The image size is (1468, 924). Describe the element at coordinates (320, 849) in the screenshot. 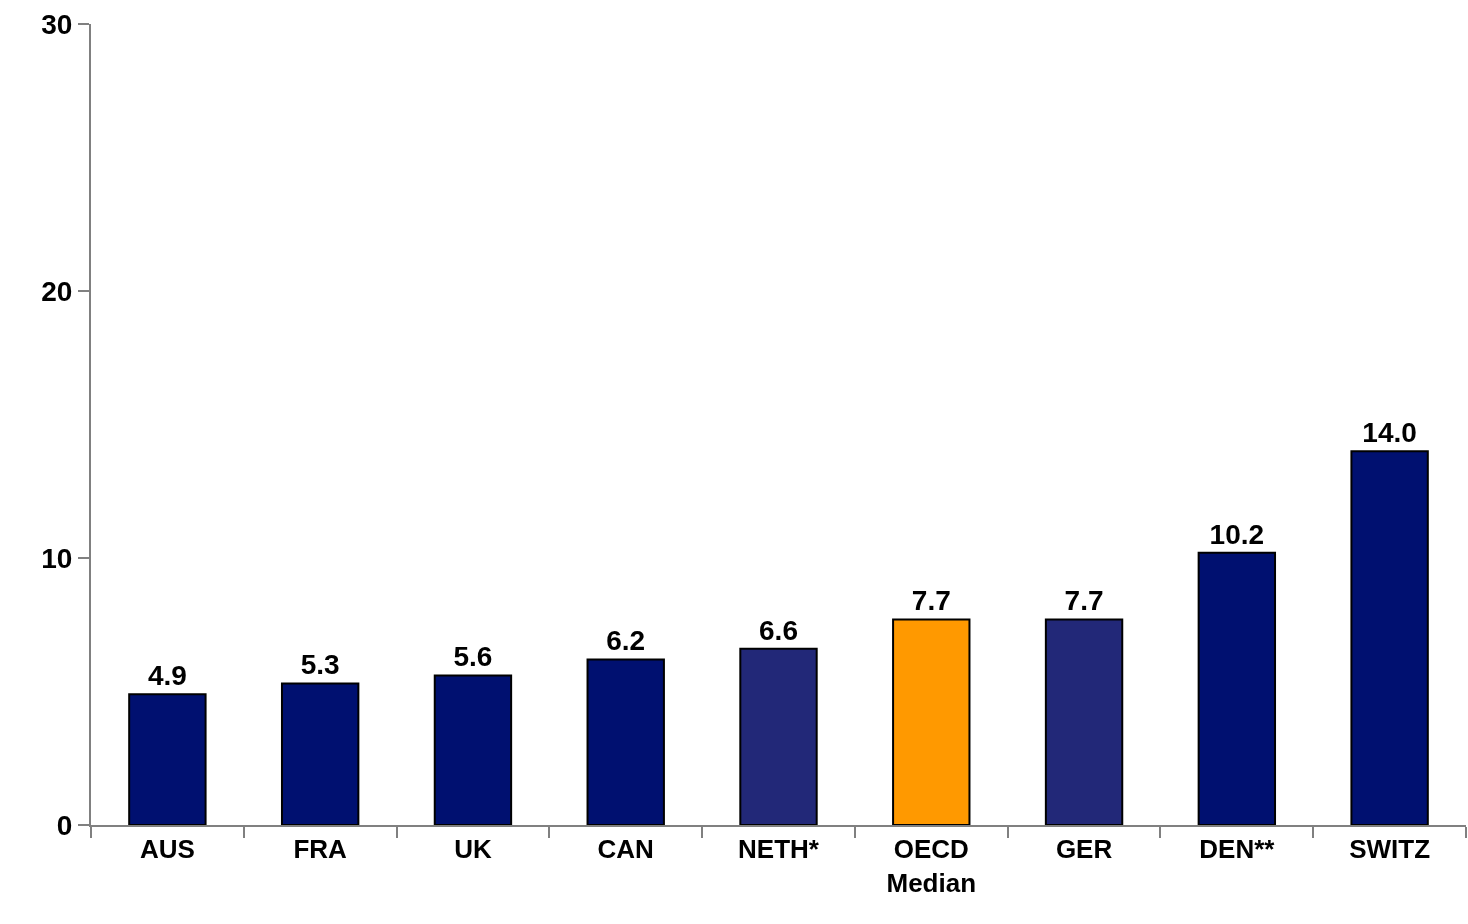

I see `x-tick-label: FRA` at that location.